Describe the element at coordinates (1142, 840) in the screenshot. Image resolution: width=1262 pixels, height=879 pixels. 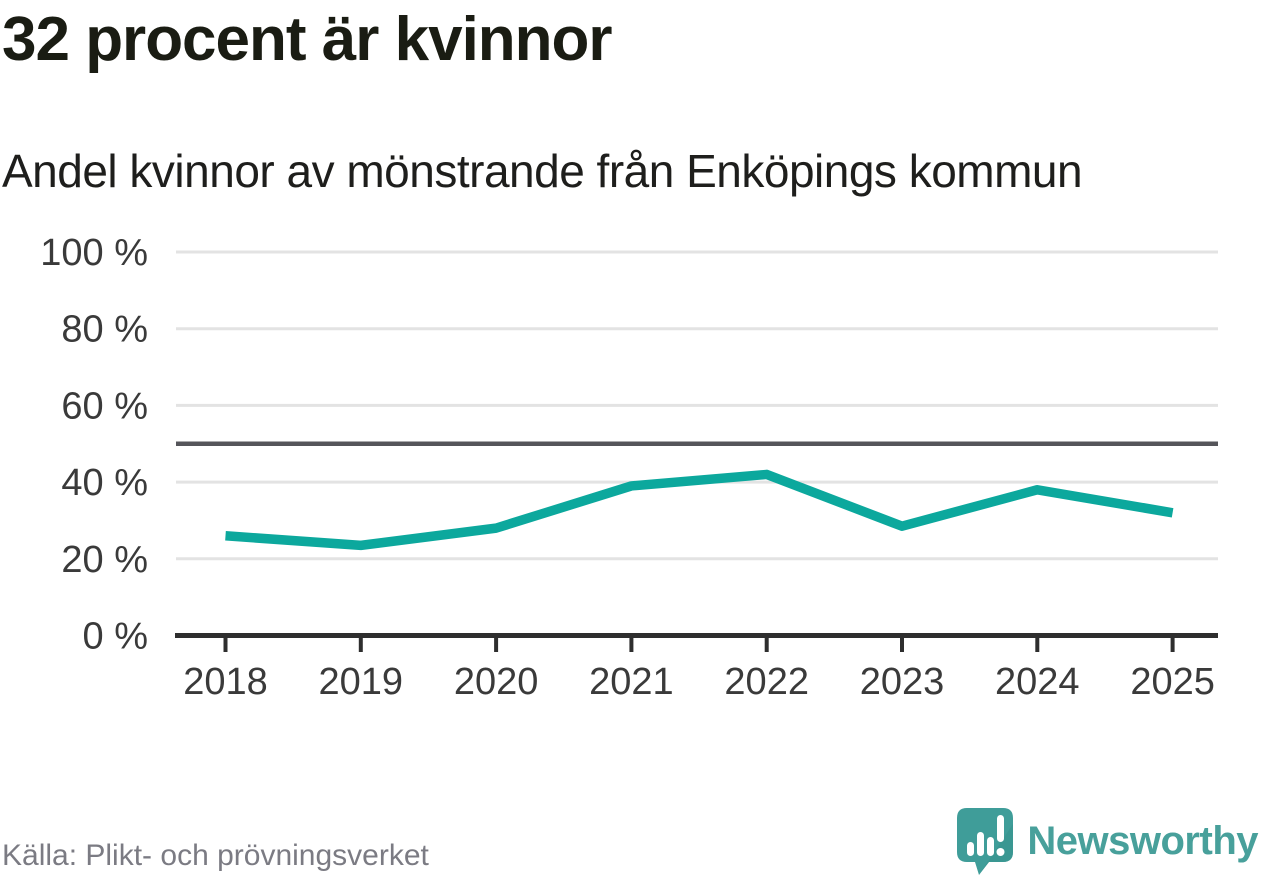
I see `newsworthy-wordmark: Newsworthy` at that location.